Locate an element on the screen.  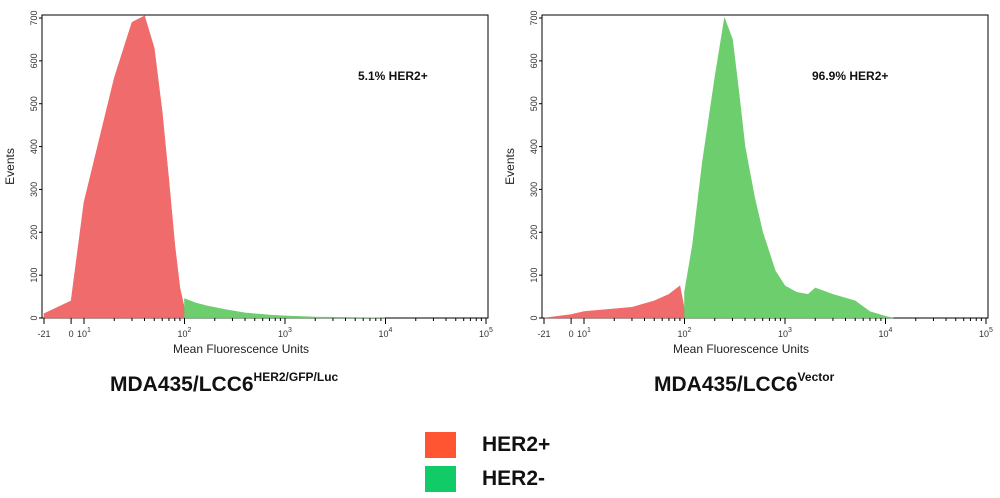
ytick-label-left: 100 is located at coordinates (34, 275).